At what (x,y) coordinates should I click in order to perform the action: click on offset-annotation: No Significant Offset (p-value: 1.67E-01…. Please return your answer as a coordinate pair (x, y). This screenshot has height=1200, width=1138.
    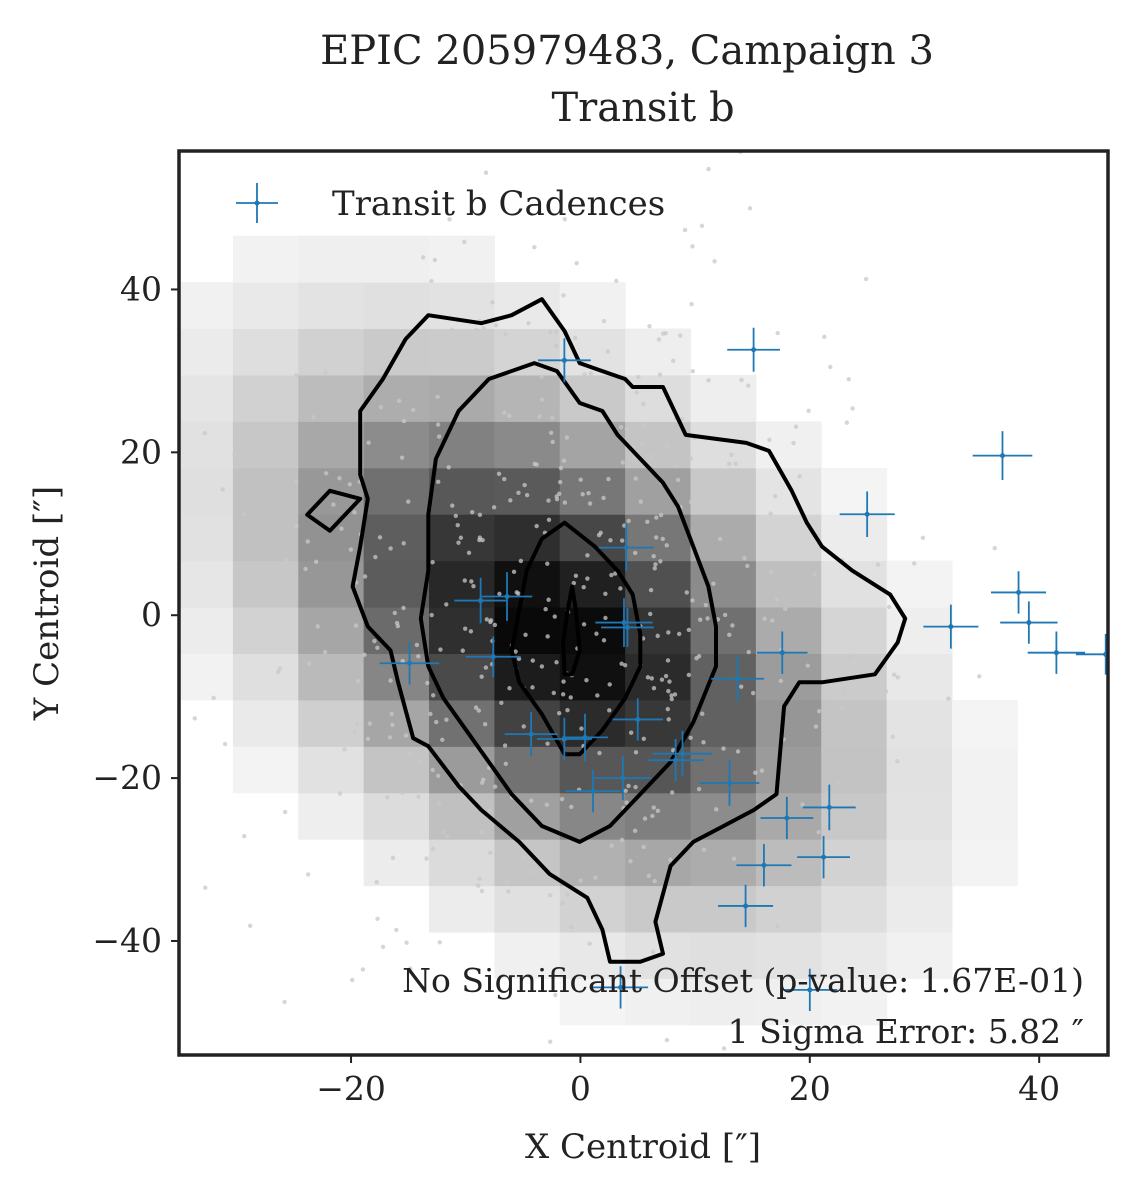
    Looking at the image, I should click on (743, 980).